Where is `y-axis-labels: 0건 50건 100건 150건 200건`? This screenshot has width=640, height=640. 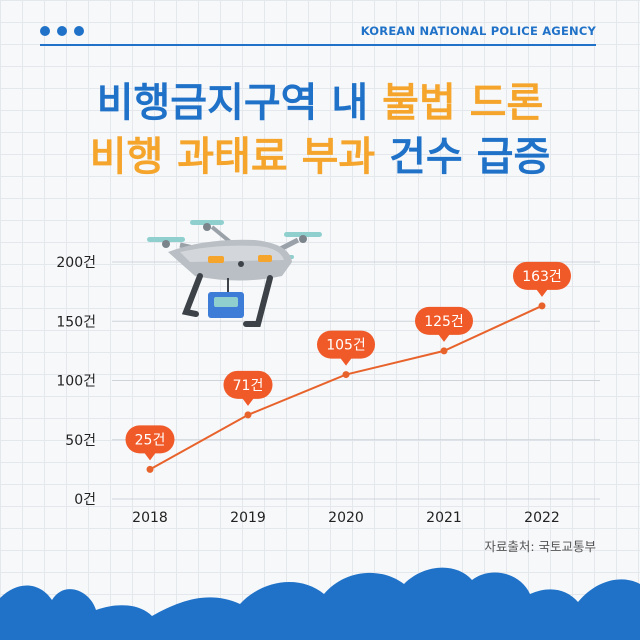 y-axis-labels: 0건 50건 100건 150건 200건 is located at coordinates (76, 381).